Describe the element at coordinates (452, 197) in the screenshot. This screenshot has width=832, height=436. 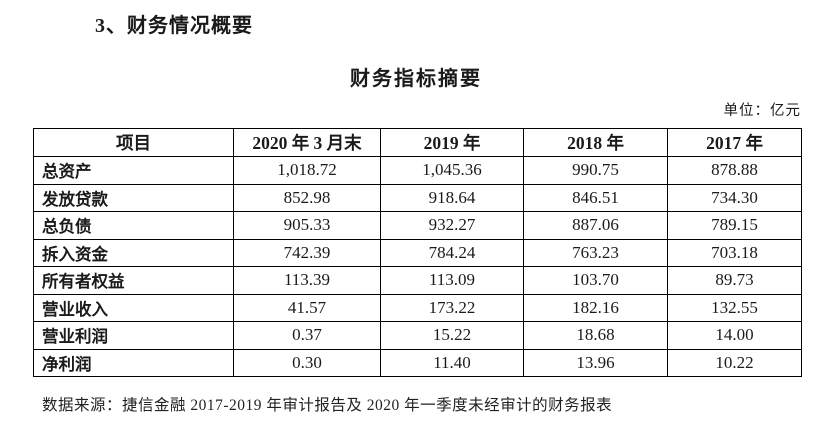
I see `table-cell: 918.64` at that location.